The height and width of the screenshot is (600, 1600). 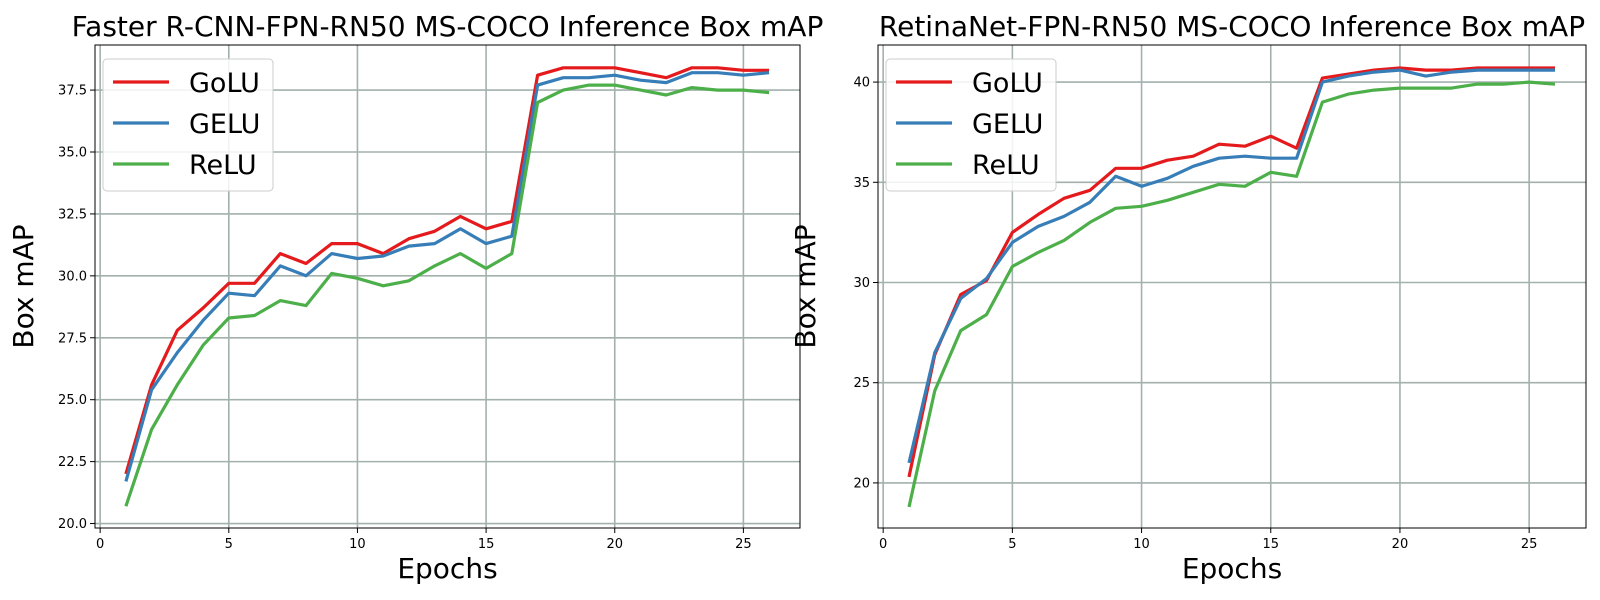 I want to click on y-tick-label: 30, so click(x=861, y=283).